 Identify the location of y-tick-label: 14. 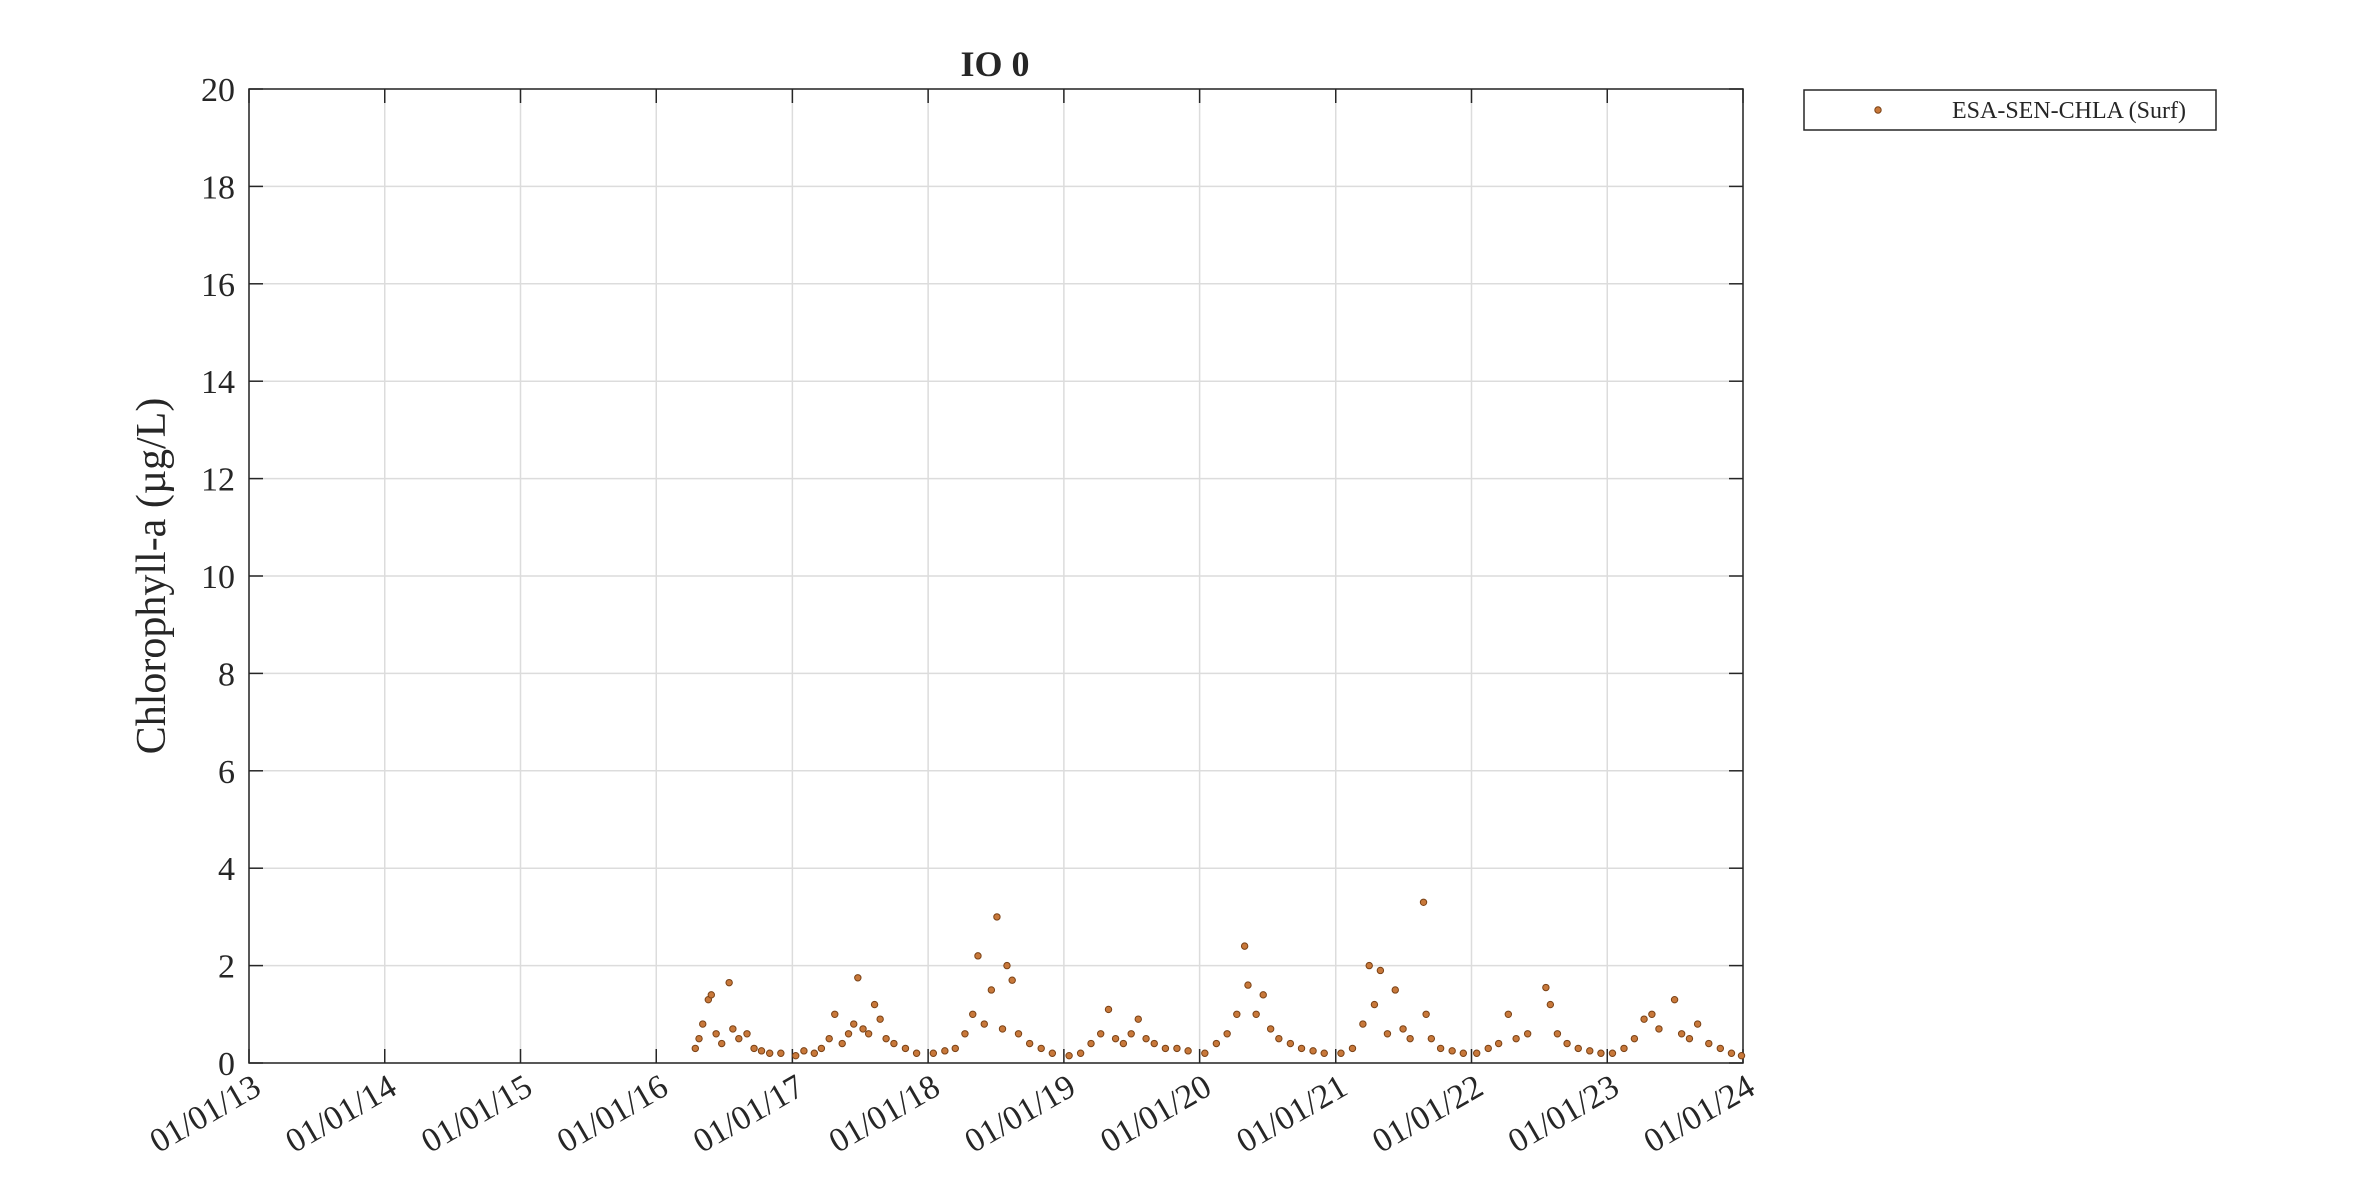
(218, 382).